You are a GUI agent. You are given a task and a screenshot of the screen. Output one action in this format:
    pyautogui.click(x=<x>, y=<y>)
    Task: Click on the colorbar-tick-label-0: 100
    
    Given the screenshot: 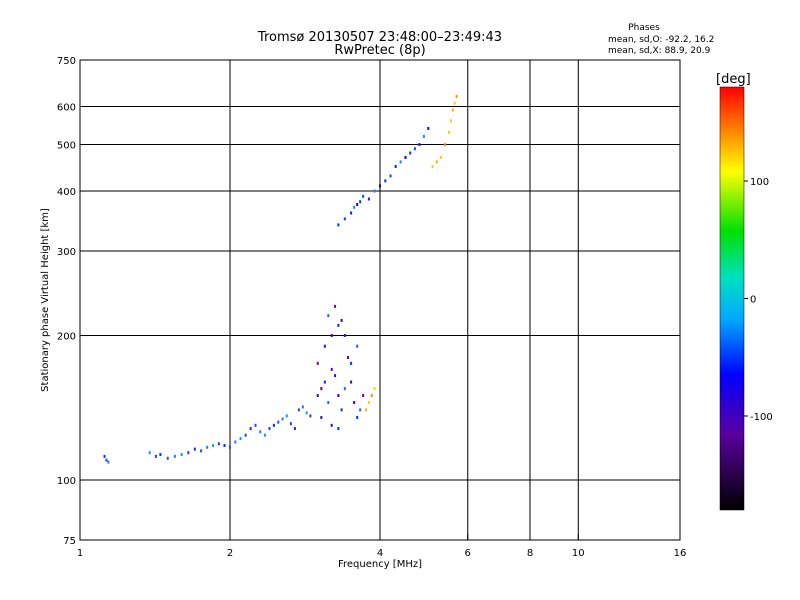 What is the action you would take?
    pyautogui.click(x=759, y=182)
    